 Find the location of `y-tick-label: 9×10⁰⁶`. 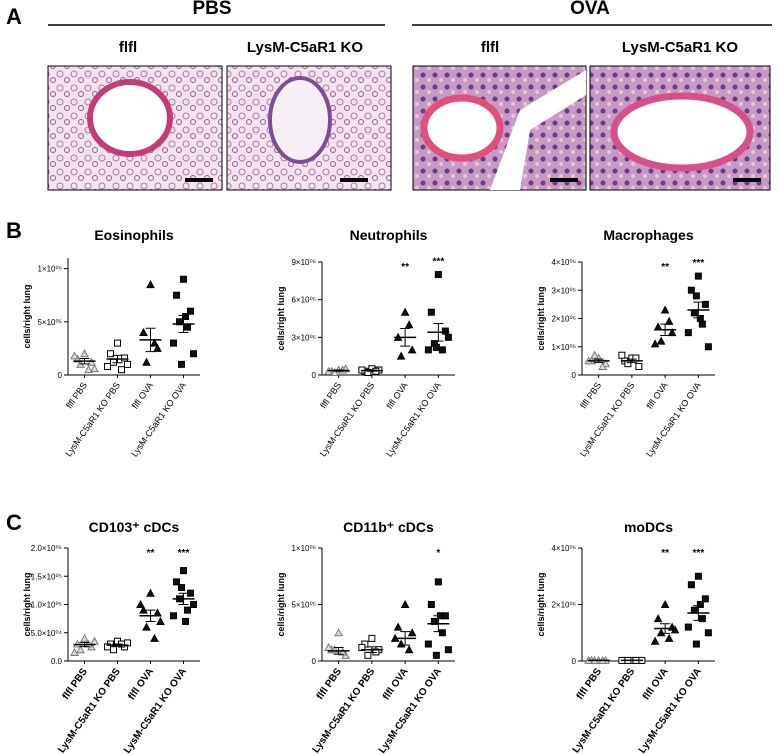

y-tick-label: 9×10⁰⁶ is located at coordinates (303, 262).